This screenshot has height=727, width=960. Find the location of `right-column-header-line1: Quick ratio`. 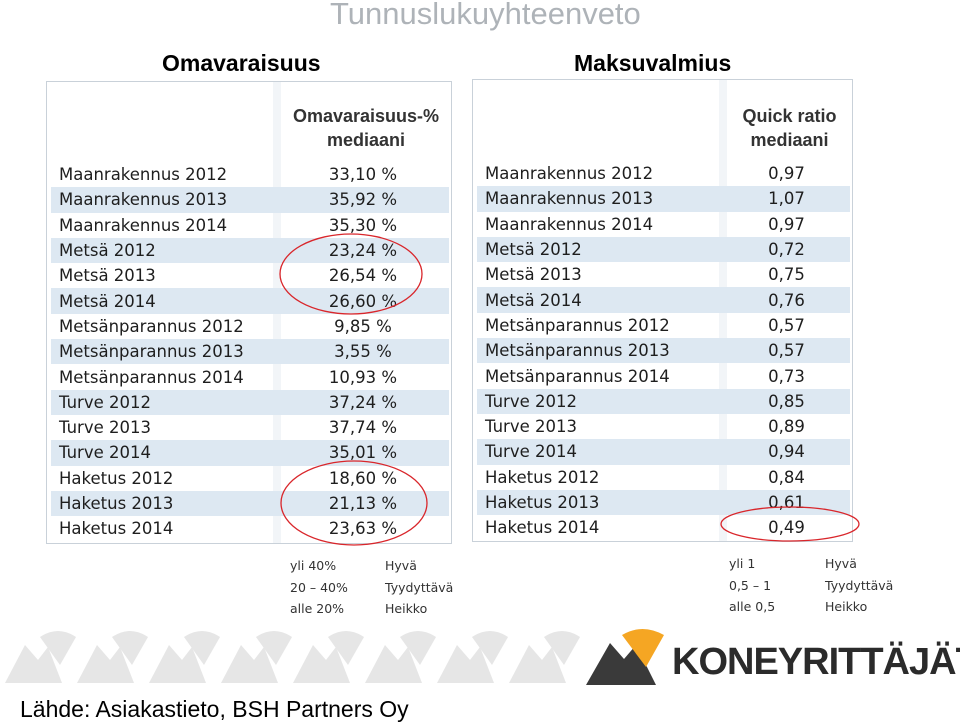

right-column-header-line1: Quick ratio is located at coordinates (789, 116).